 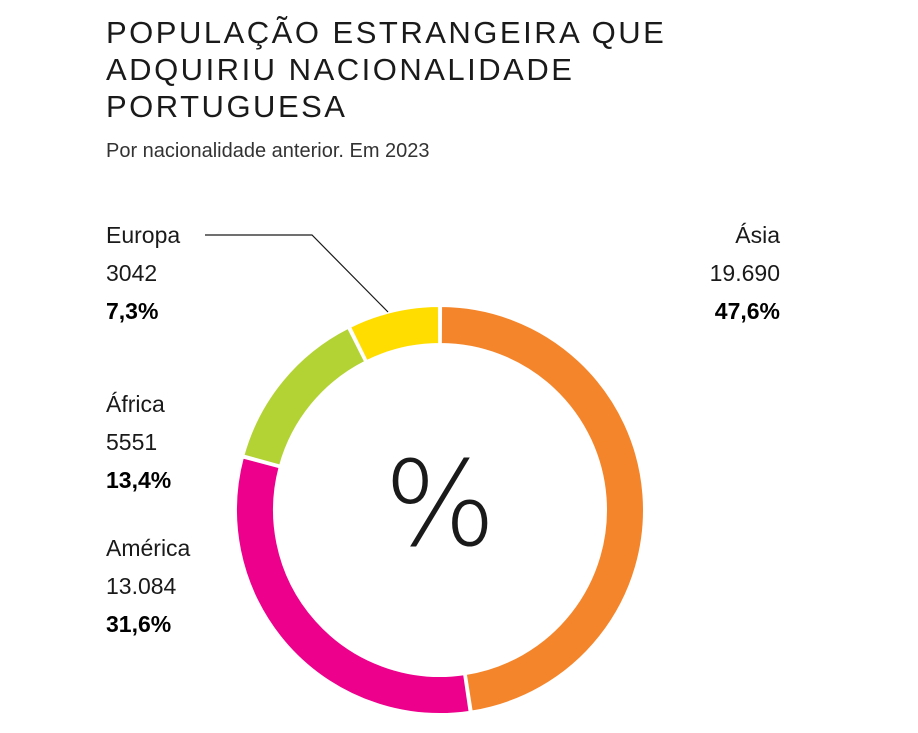 I want to click on label-america: América 13.084 31,6%, so click(x=148, y=586).